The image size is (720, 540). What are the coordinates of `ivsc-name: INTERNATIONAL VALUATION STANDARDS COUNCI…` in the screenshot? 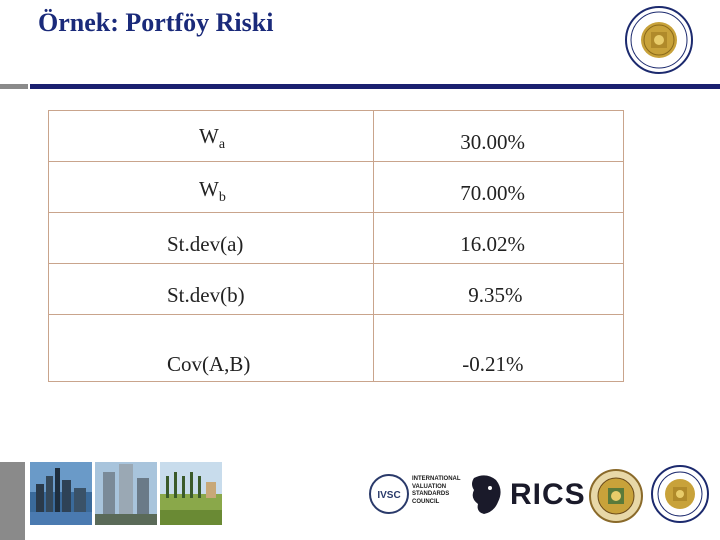 It's located at (437, 491).